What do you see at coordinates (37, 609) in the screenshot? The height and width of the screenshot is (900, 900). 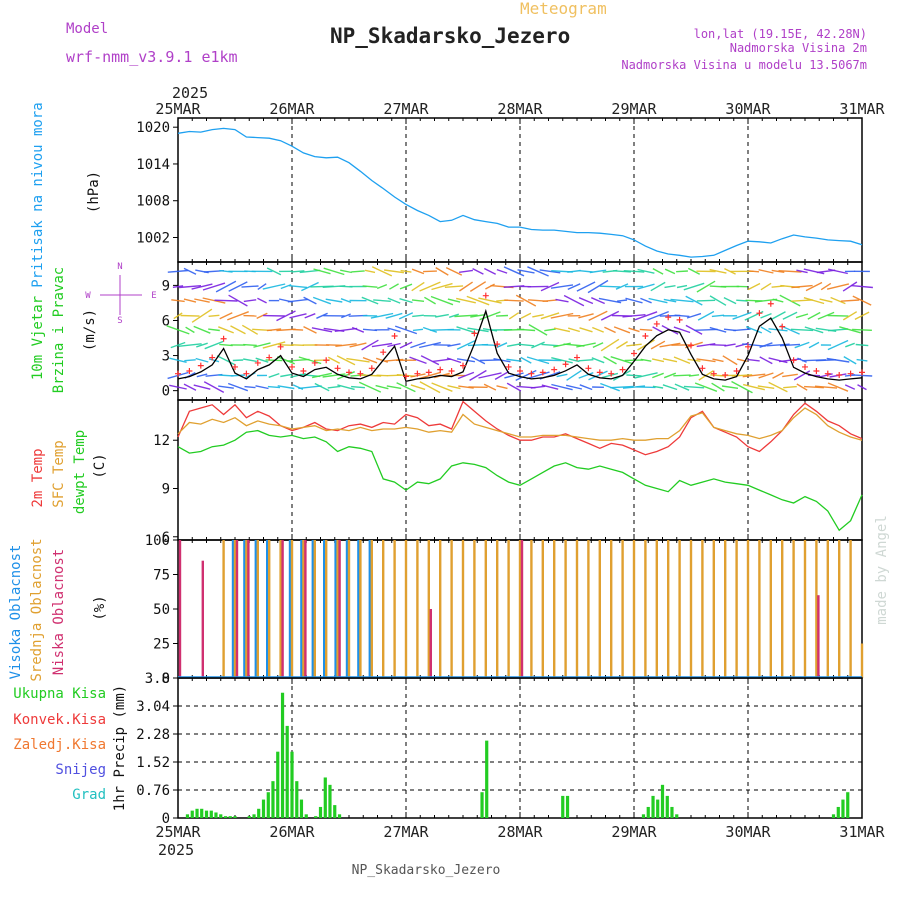 I see `cloud-side-label-2: Srednja Oblacnost` at bounding box center [37, 609].